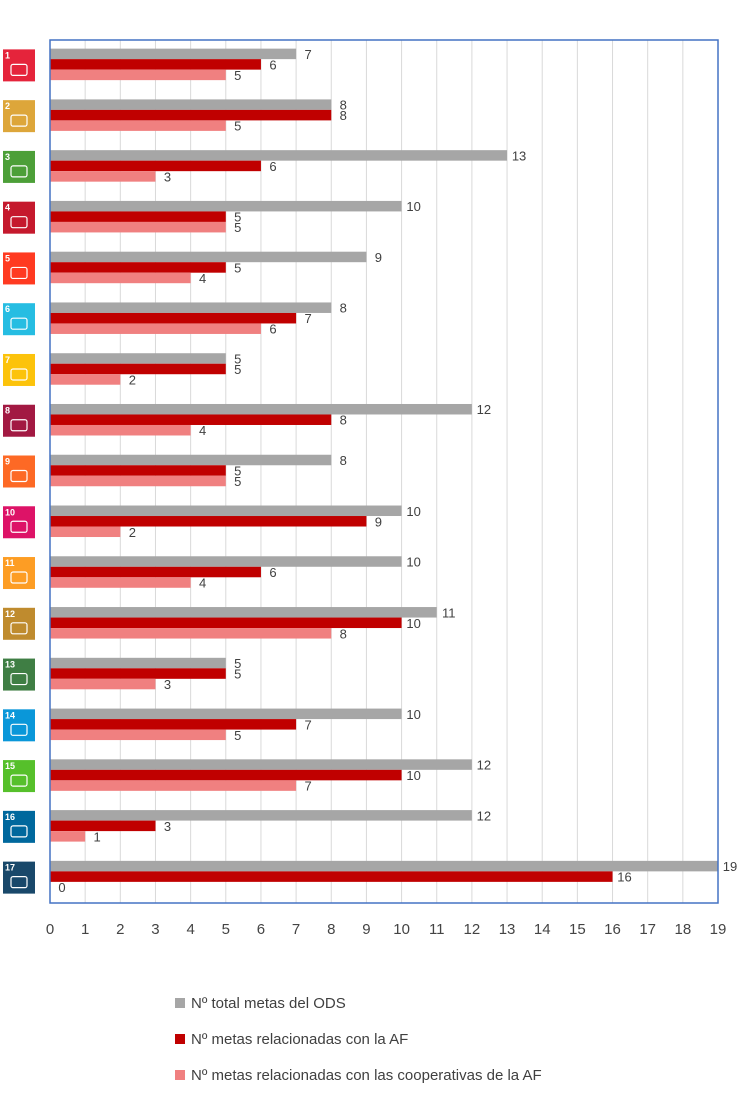  Describe the element at coordinates (19, 166) in the screenshot. I see `good-health-icon: 3` at that location.